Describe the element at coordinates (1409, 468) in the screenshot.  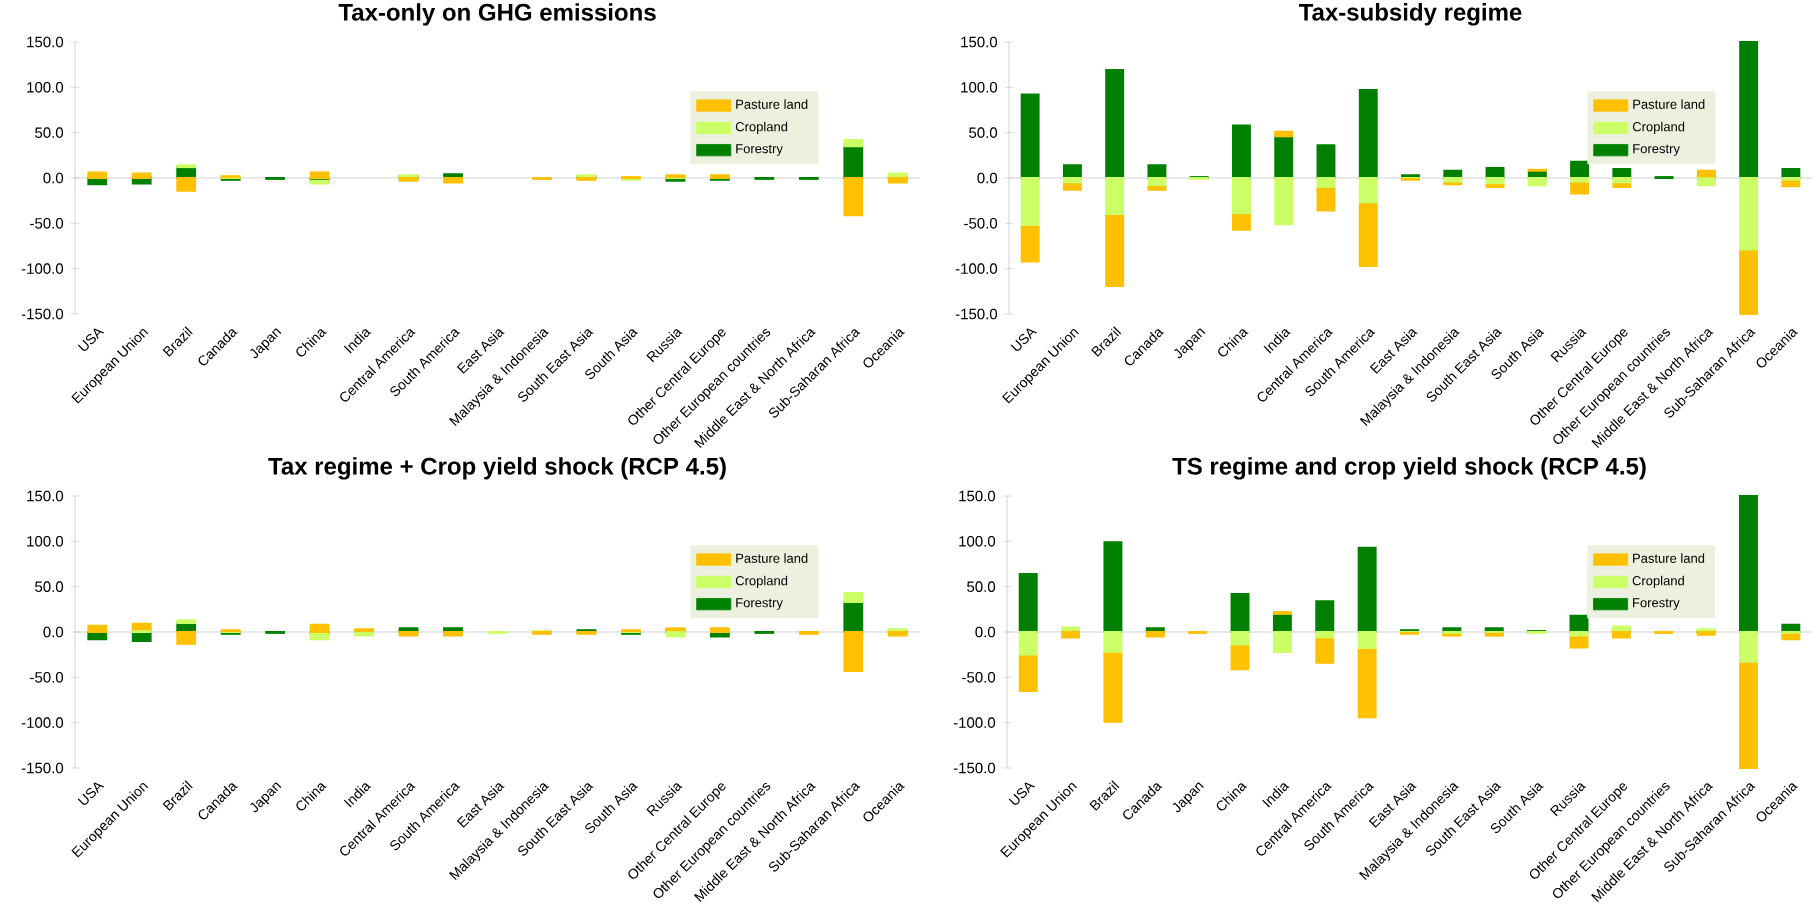
I see `chart-title: TS regime and crop yield shock (RCP 4.5)` at that location.